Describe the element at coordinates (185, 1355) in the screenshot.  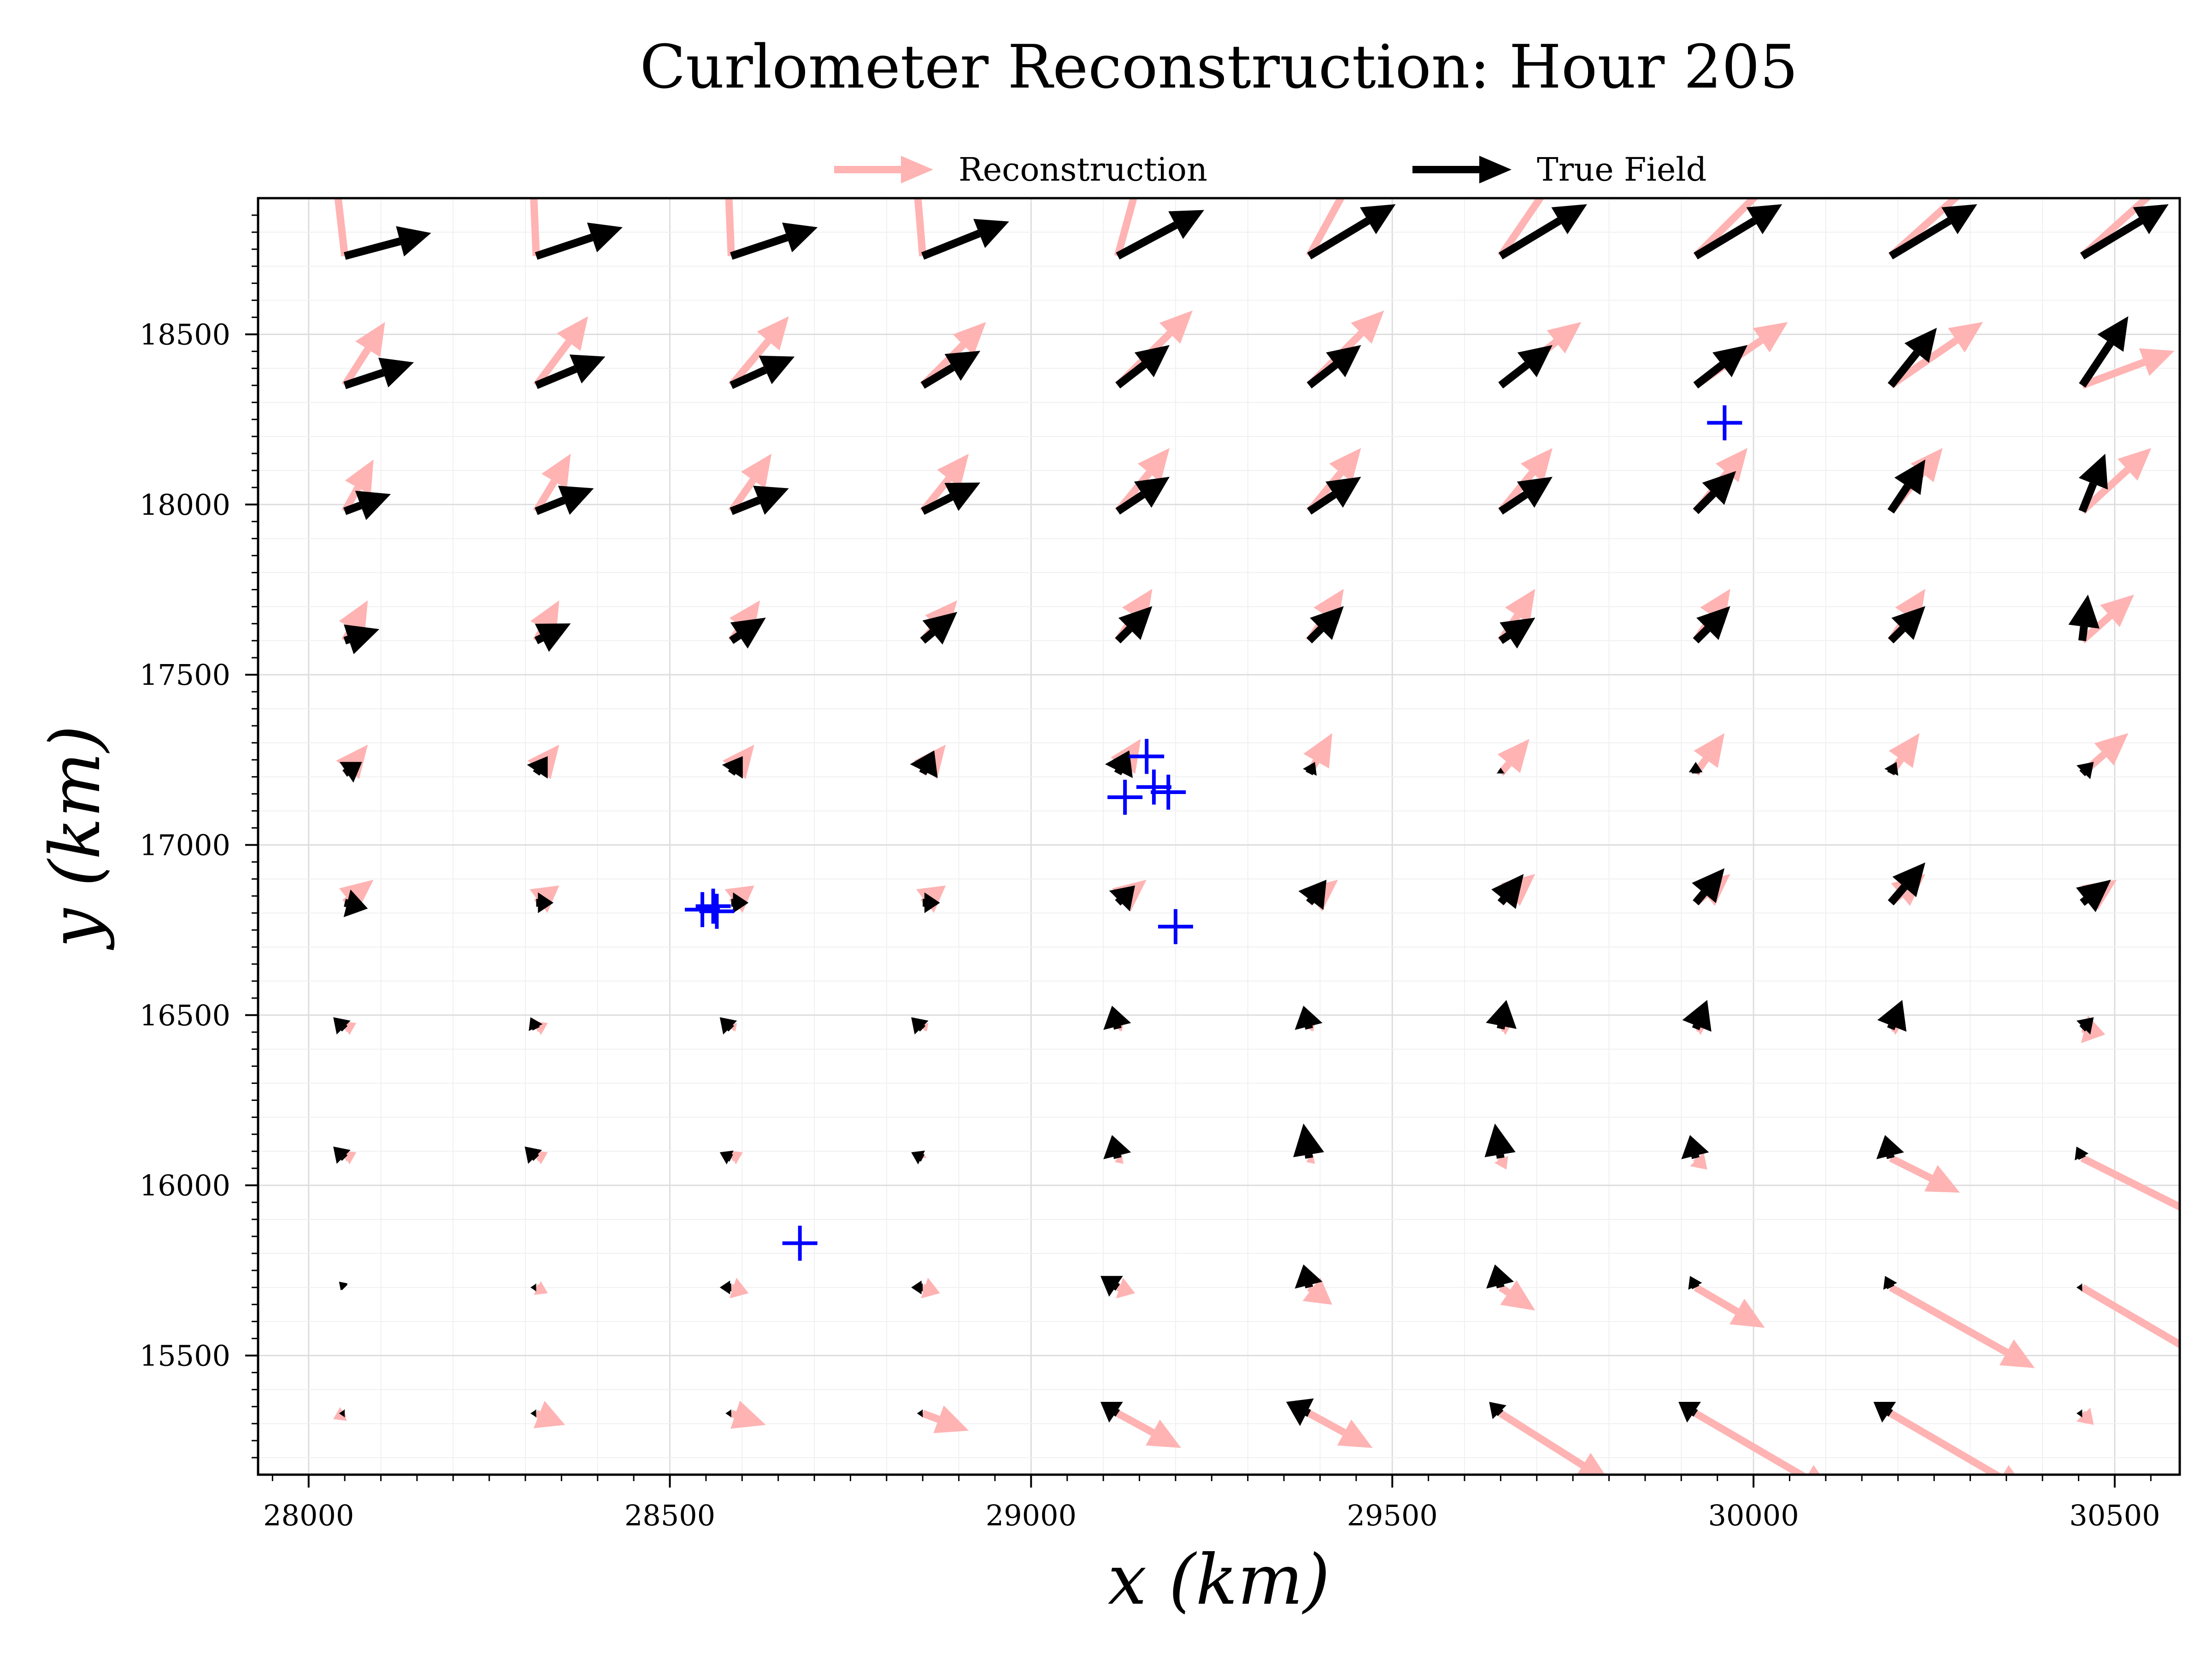
I see `y-tick-label: 15500` at that location.